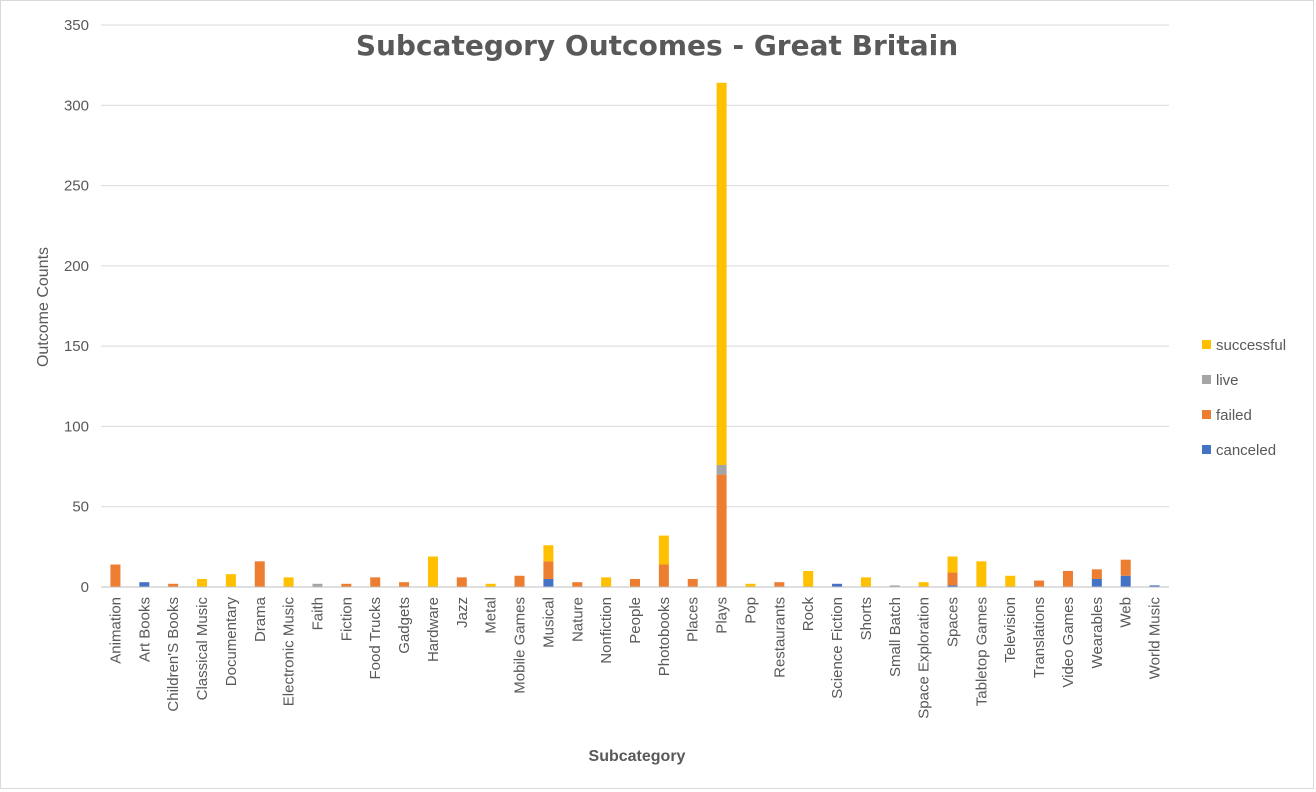 The width and height of the screenshot is (1316, 792). What do you see at coordinates (981, 651) in the screenshot?
I see `x-tick-label: Tabletop Games` at bounding box center [981, 651].